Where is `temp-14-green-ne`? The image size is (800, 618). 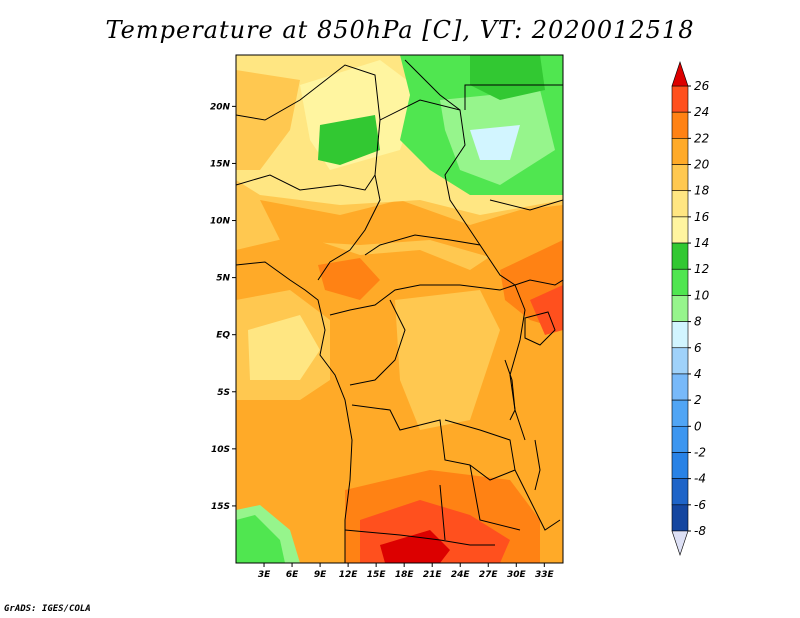
temp-14-green-ne is located at coordinates (507, 77).